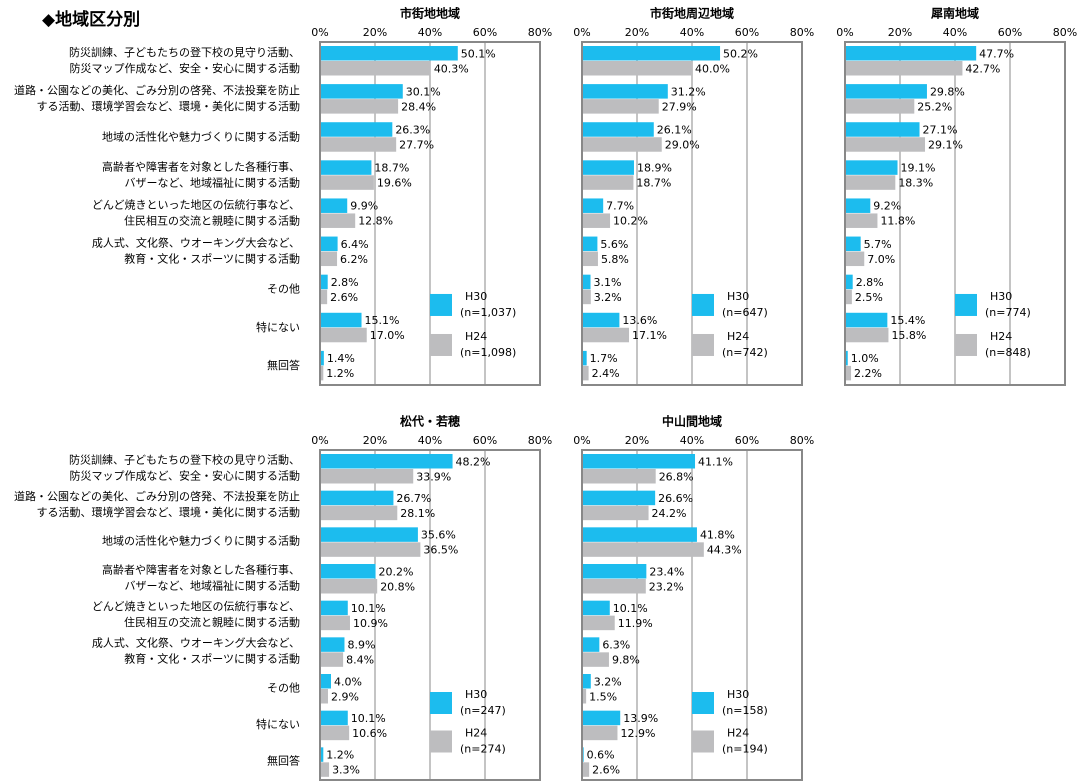 The width and height of the screenshot is (1077, 784). What do you see at coordinates (168, 512) in the screenshot?
I see `category-label: する活動、環境学習会など、環境・美化に関する活動` at bounding box center [168, 512].